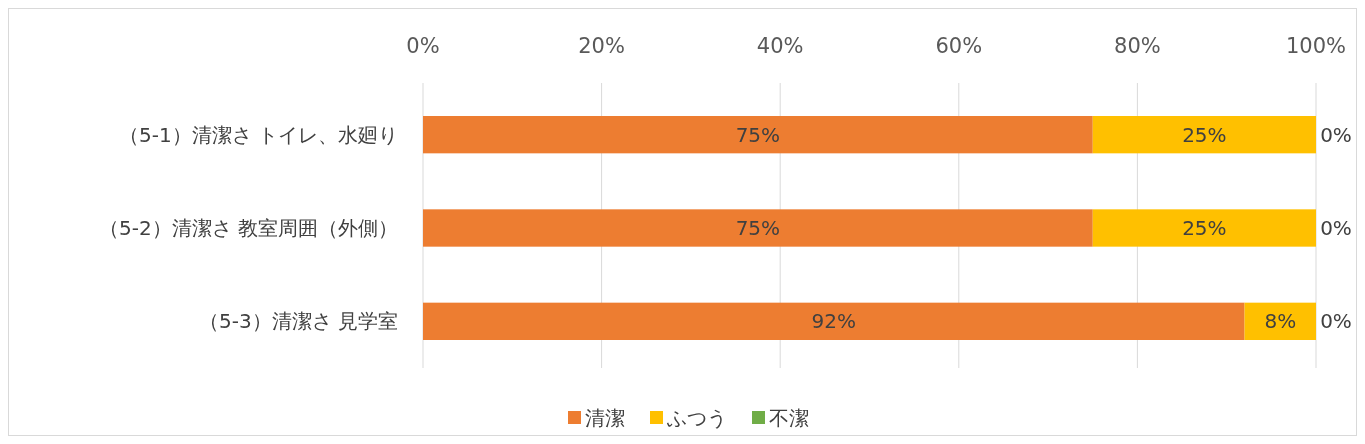  Describe the element at coordinates (696, 418) in the screenshot. I see `legend-label: ふつう` at that location.